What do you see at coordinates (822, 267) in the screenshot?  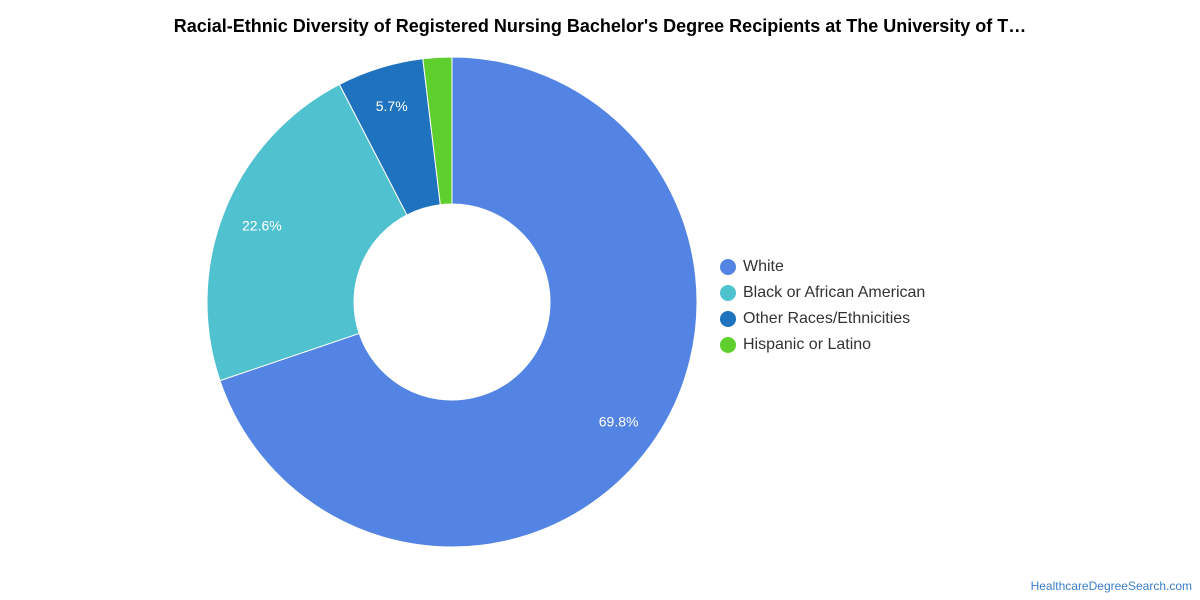 I see `legend-item-white: White` at bounding box center [822, 267].